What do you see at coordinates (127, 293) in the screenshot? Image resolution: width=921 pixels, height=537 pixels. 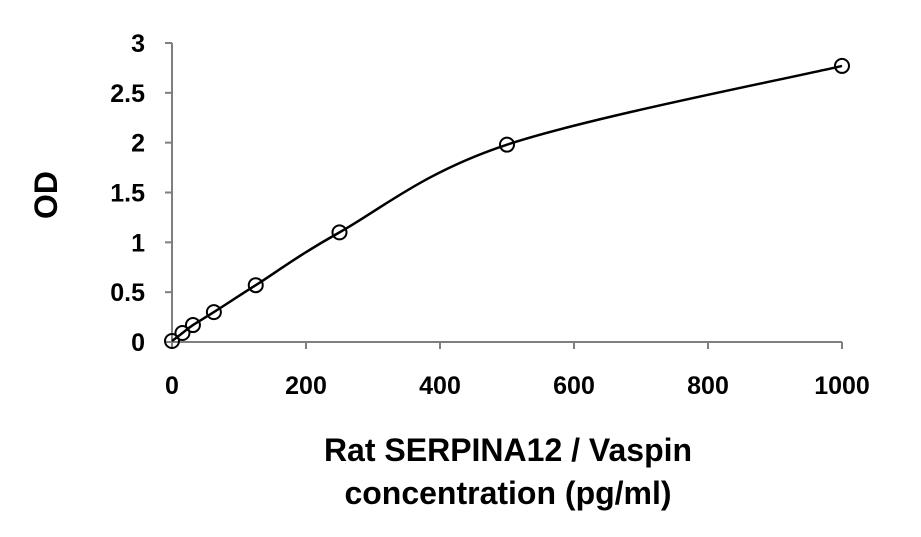 I see `y-tick-label: 0.5` at bounding box center [127, 293].